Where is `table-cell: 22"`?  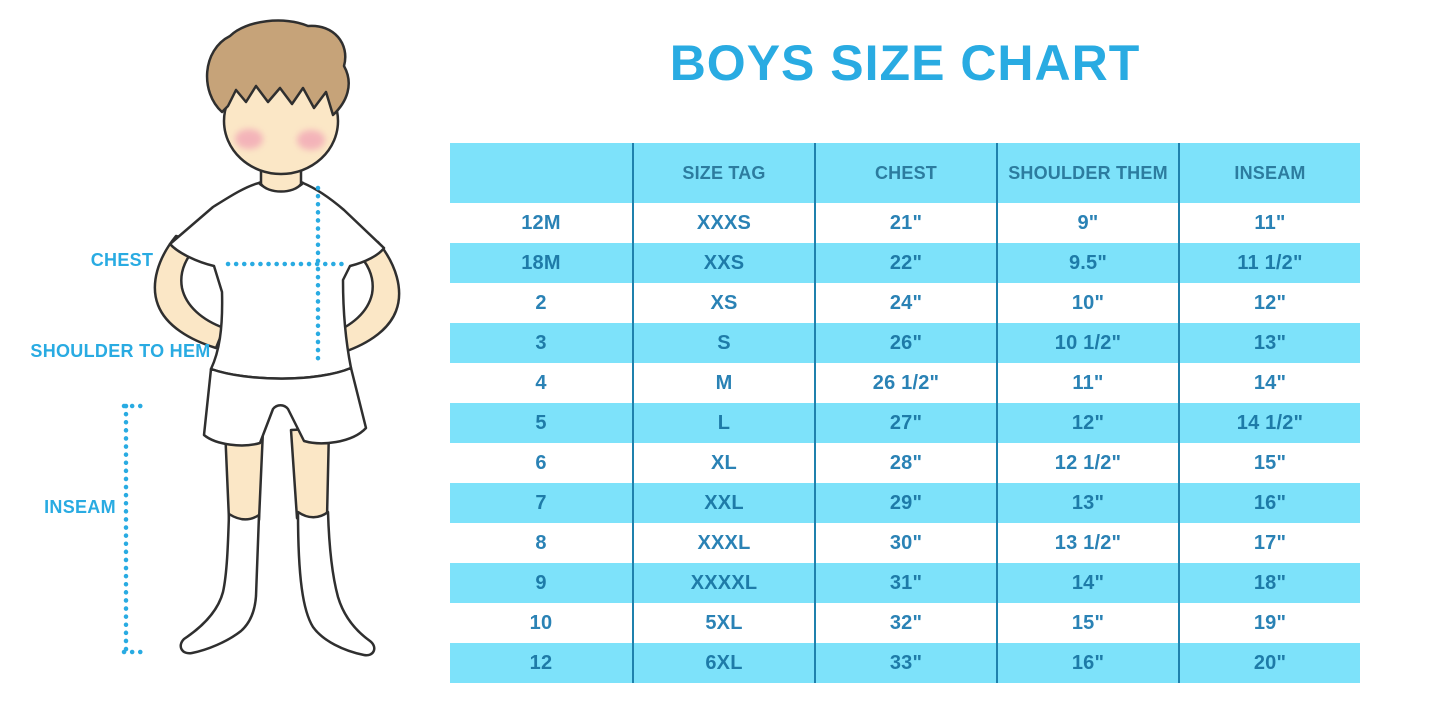 table-cell: 22" is located at coordinates (905, 263).